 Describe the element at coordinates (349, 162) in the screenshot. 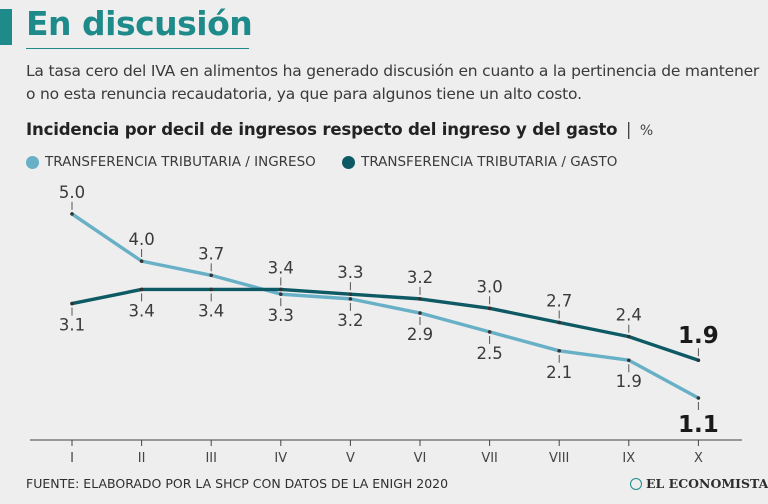

I see `legend-dot-gasto` at that location.